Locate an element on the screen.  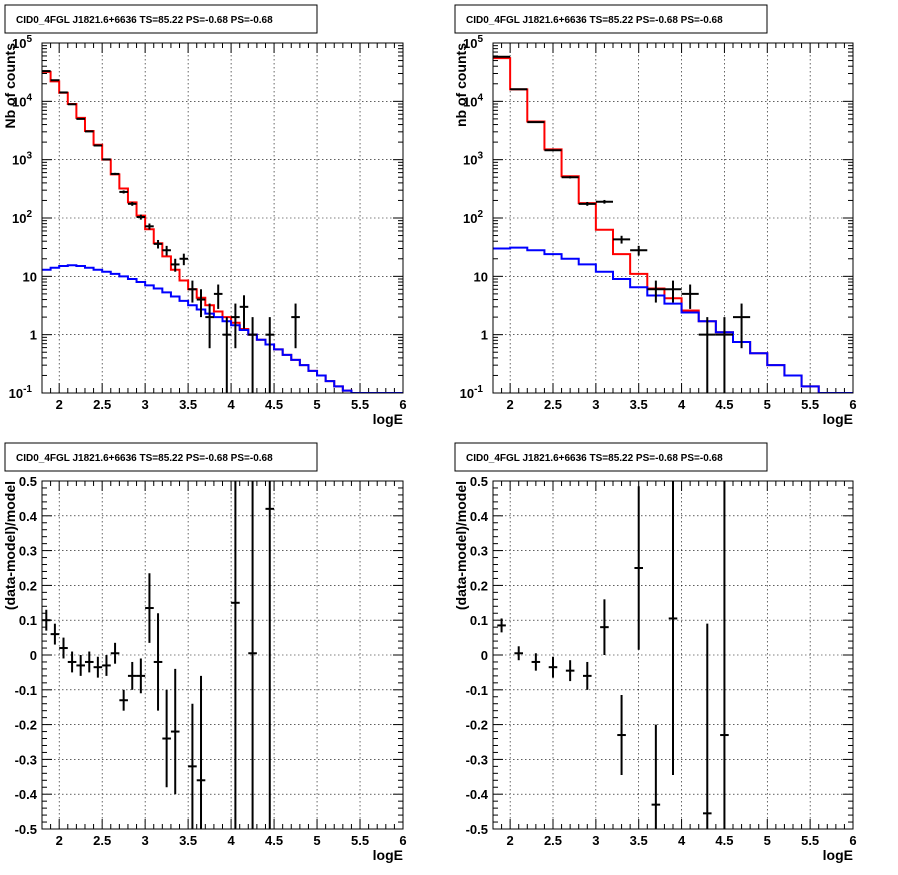
y-axis-label: Nb of counts is located at coordinates (10, 86).